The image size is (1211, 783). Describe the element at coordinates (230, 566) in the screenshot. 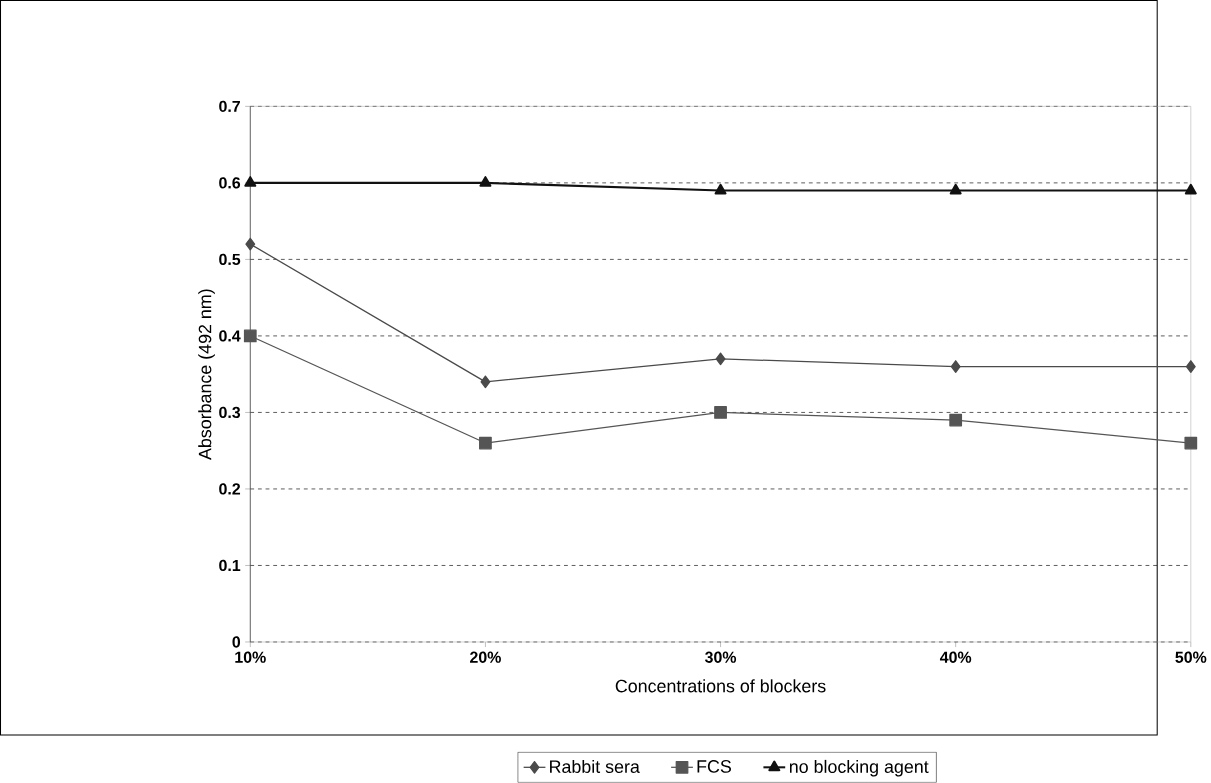

I see `y-tick-label: 0.1` at that location.